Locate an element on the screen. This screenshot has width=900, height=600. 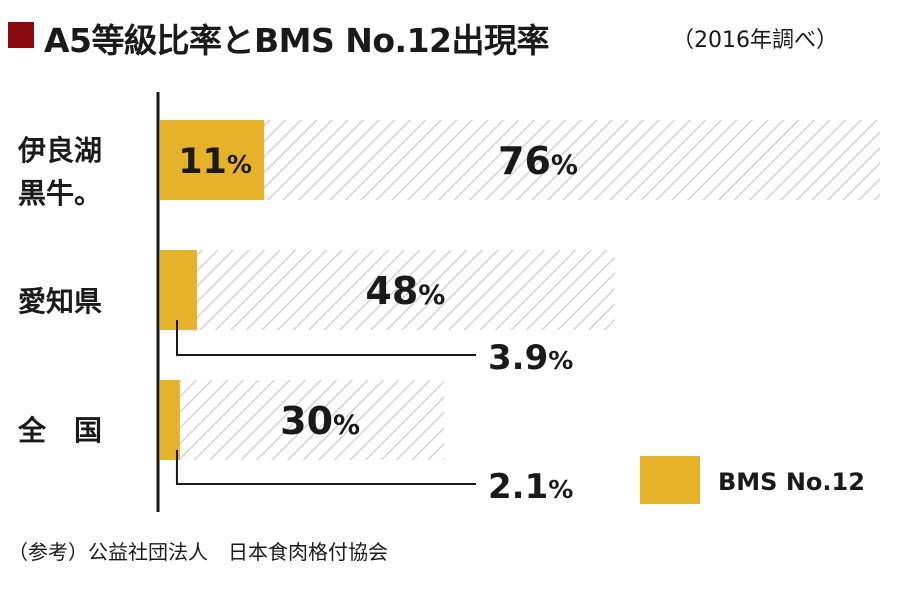
data-label-bms: 11% is located at coordinates (215, 162).